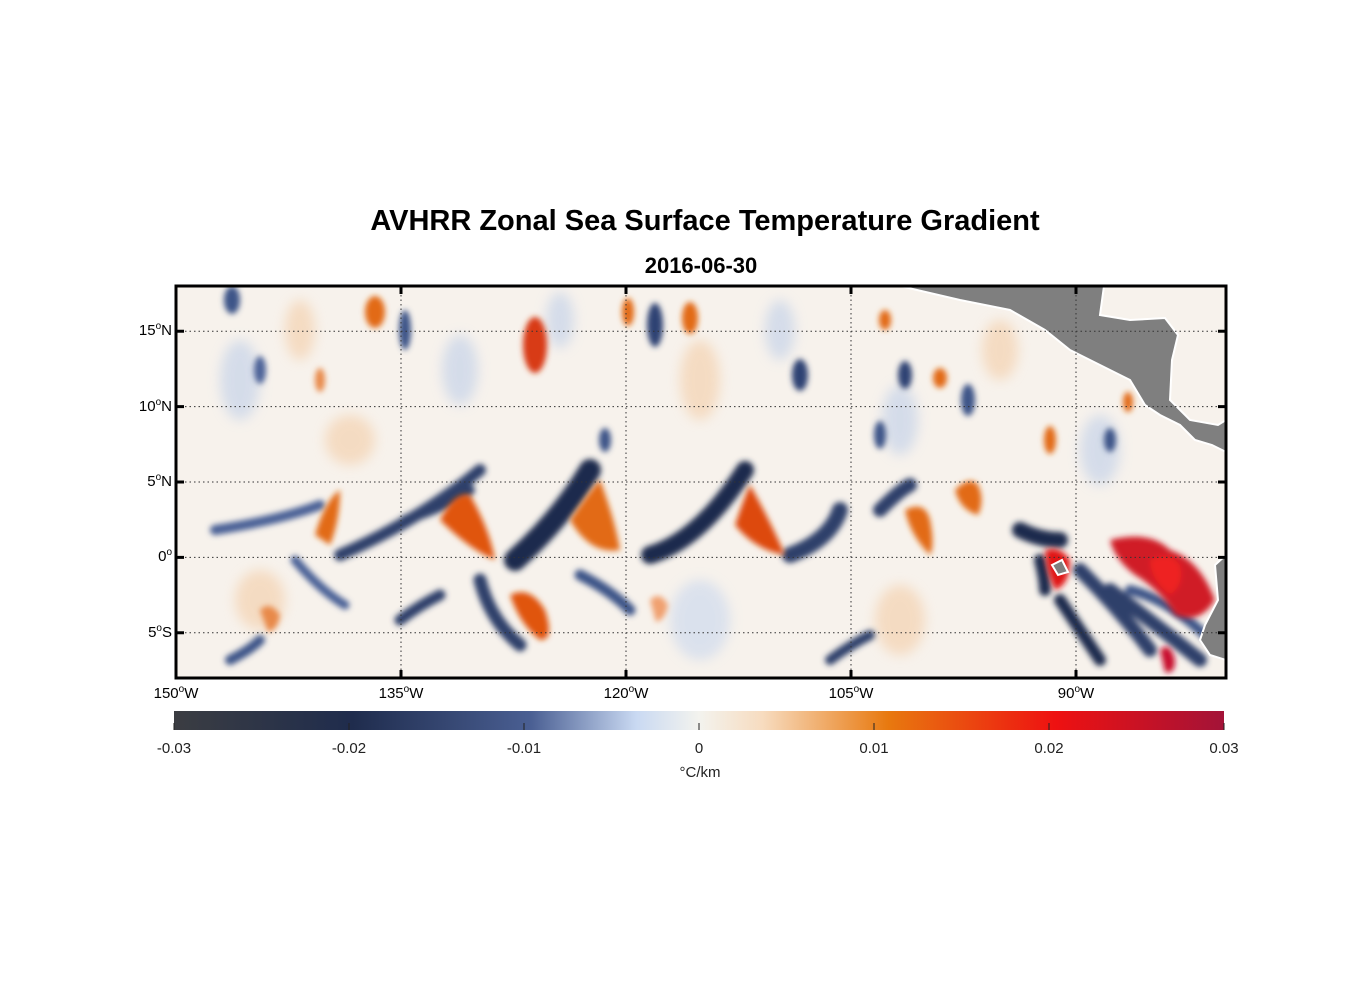  What do you see at coordinates (699, 726) in the screenshot?
I see `colorbar-ticks` at bounding box center [699, 726].